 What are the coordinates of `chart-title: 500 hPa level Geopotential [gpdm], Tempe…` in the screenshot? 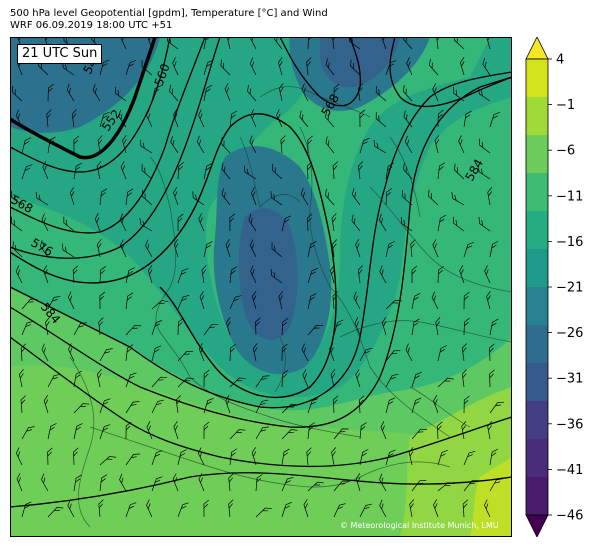 It's located at (169, 13).